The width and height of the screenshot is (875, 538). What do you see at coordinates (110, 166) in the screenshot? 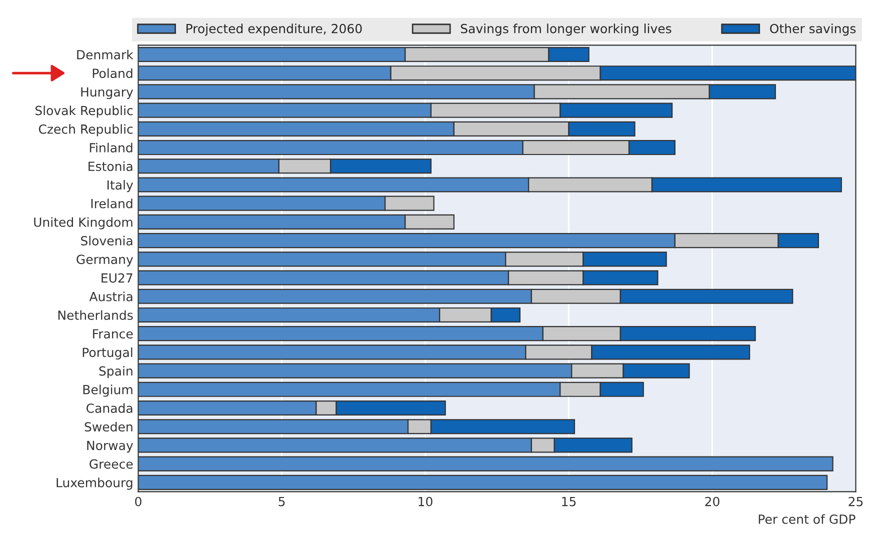
I see `y-tick-label: Estonia` at bounding box center [110, 166].